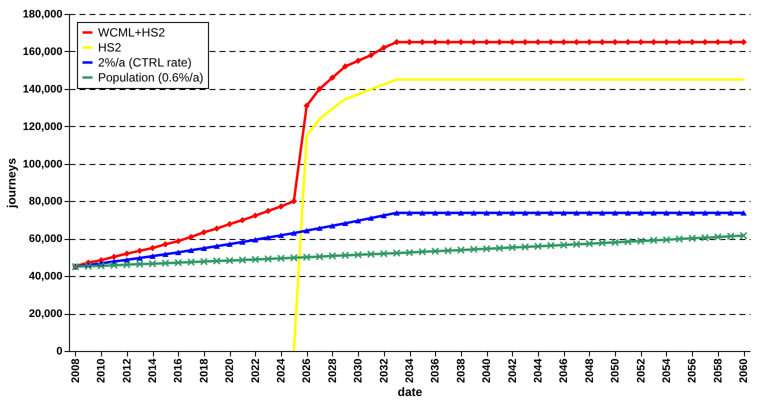 The image size is (764, 403). Describe the element at coordinates (42, 89) in the screenshot. I see `y-tick-label: 140,000` at that location.